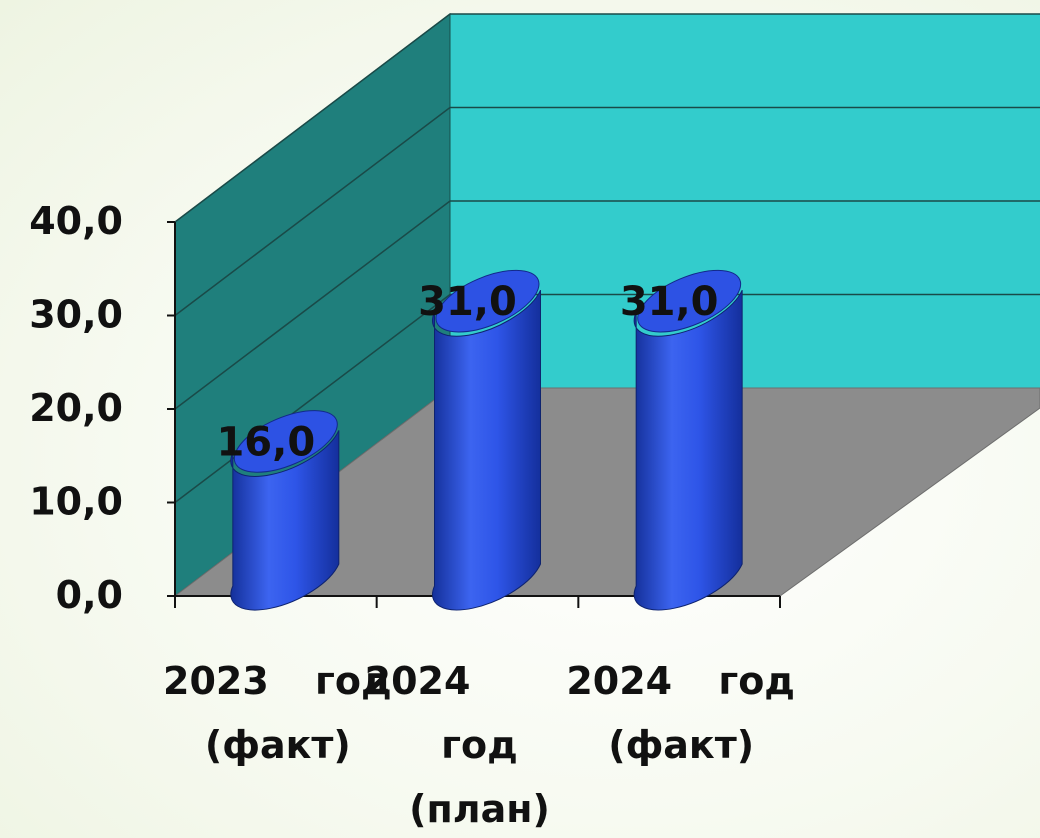  What do you see at coordinates (76, 221) in the screenshot?
I see `y-tick-label: 40,0` at bounding box center [76, 221].